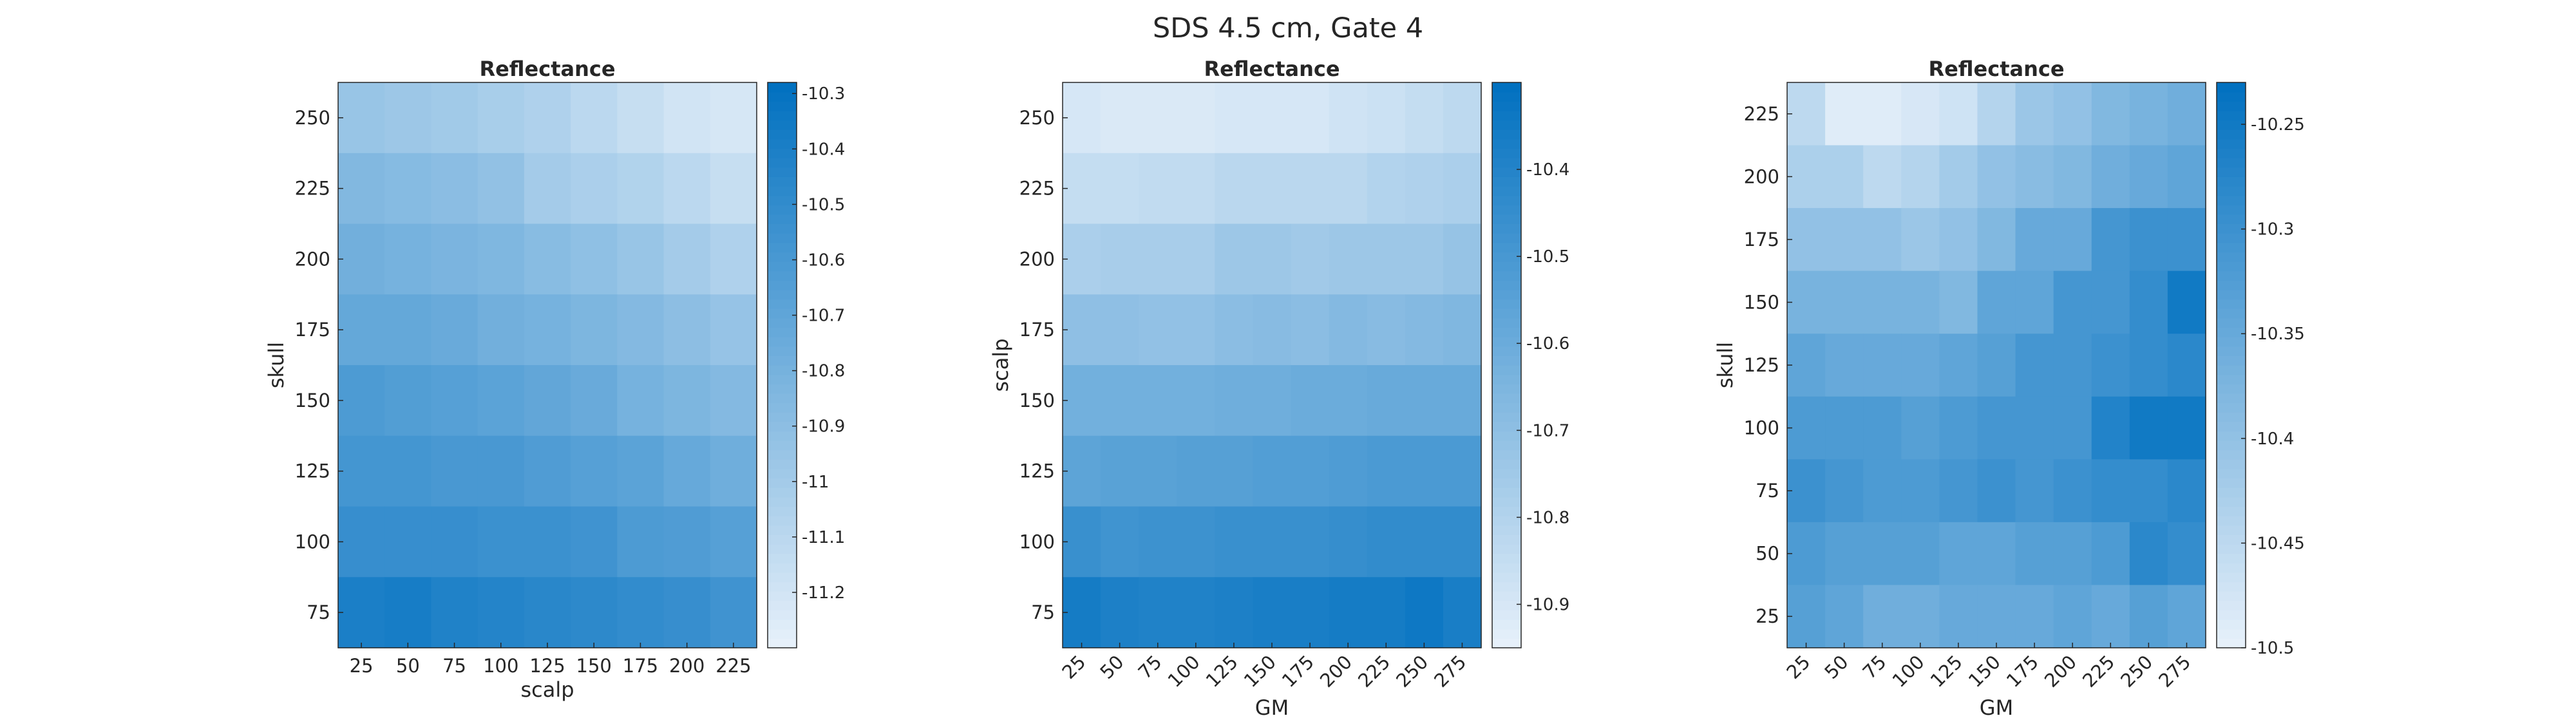  What do you see at coordinates (2136, 671) in the screenshot?
I see `x-tick-label: 250` at bounding box center [2136, 671].